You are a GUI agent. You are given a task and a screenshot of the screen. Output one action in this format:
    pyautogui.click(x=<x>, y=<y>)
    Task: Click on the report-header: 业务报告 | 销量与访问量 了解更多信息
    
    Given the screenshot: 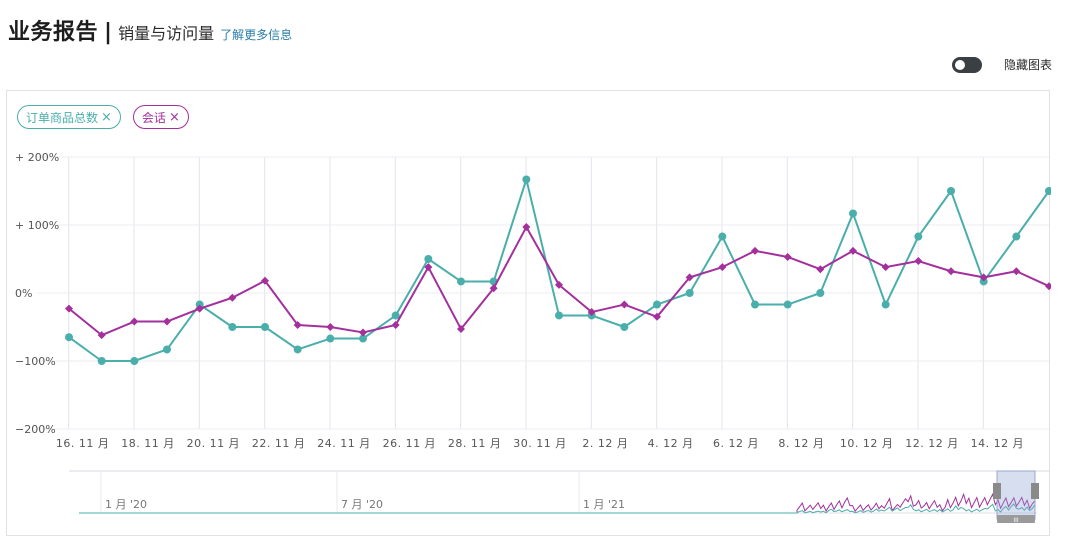 What is the action you would take?
    pyautogui.click(x=150, y=30)
    